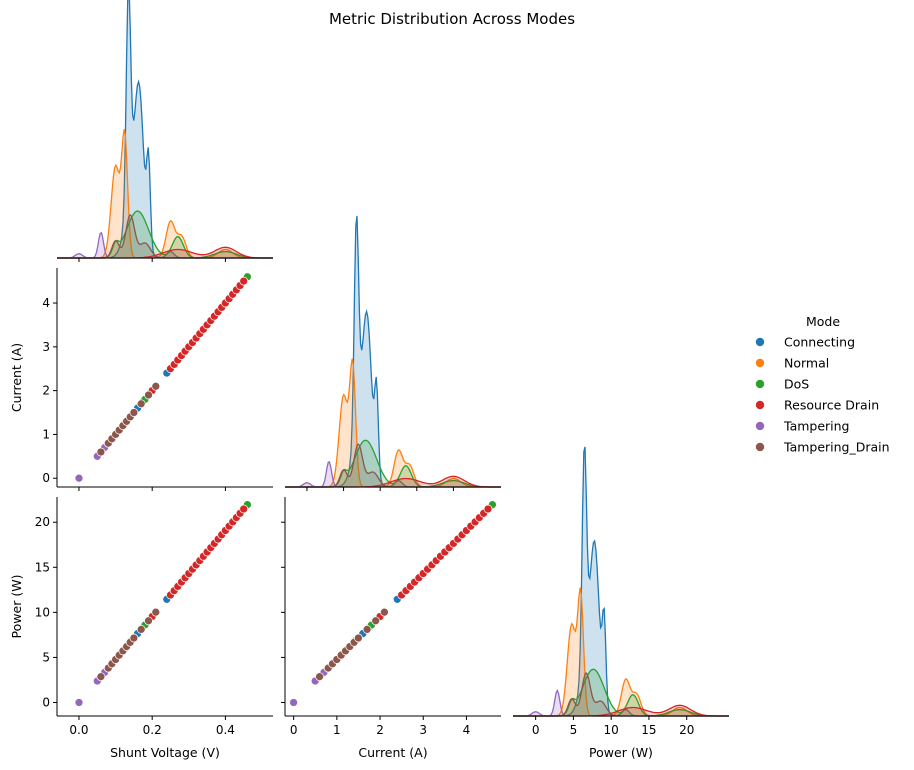 The height and width of the screenshot is (770, 914). Describe the element at coordinates (760, 384) in the screenshot. I see `legend-marker-DoS` at that location.